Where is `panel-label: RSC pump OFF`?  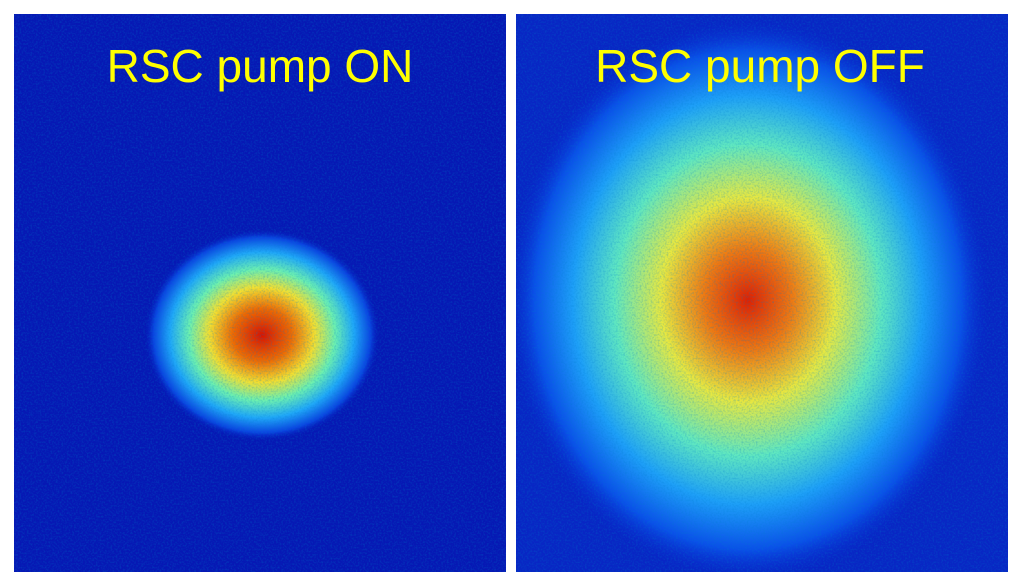 panel-label: RSC pump OFF is located at coordinates (760, 66).